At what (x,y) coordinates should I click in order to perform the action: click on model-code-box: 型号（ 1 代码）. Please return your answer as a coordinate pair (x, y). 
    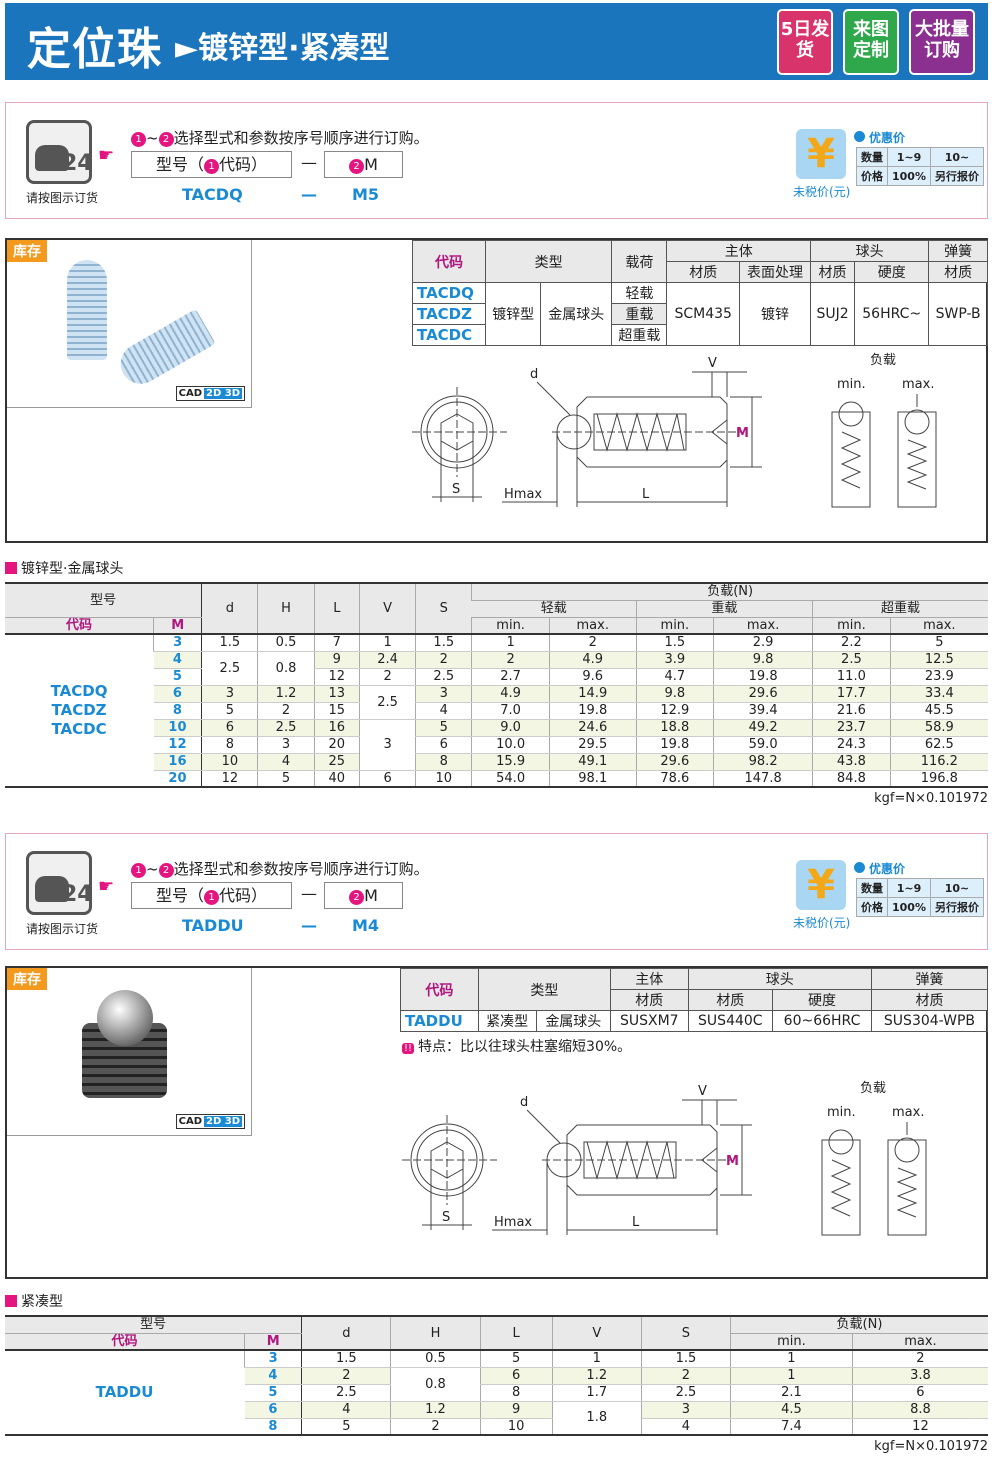
    Looking at the image, I should click on (211, 164).